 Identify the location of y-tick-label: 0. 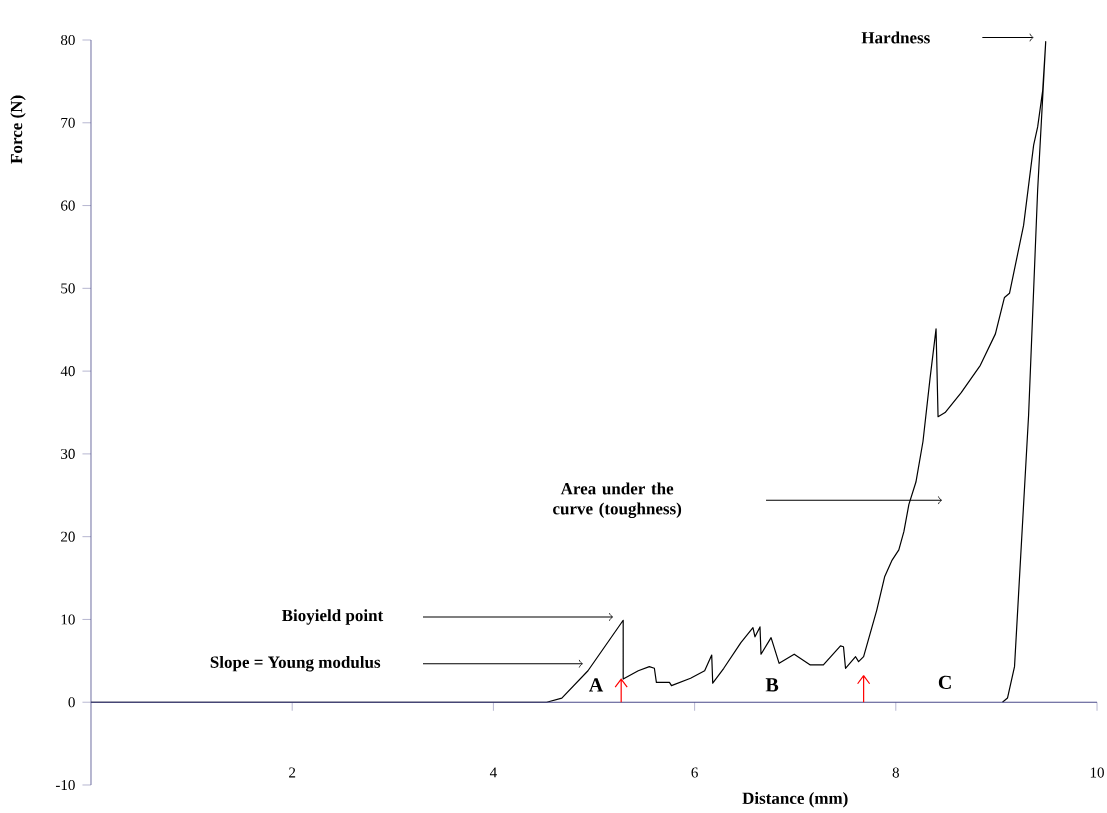
(71, 702).